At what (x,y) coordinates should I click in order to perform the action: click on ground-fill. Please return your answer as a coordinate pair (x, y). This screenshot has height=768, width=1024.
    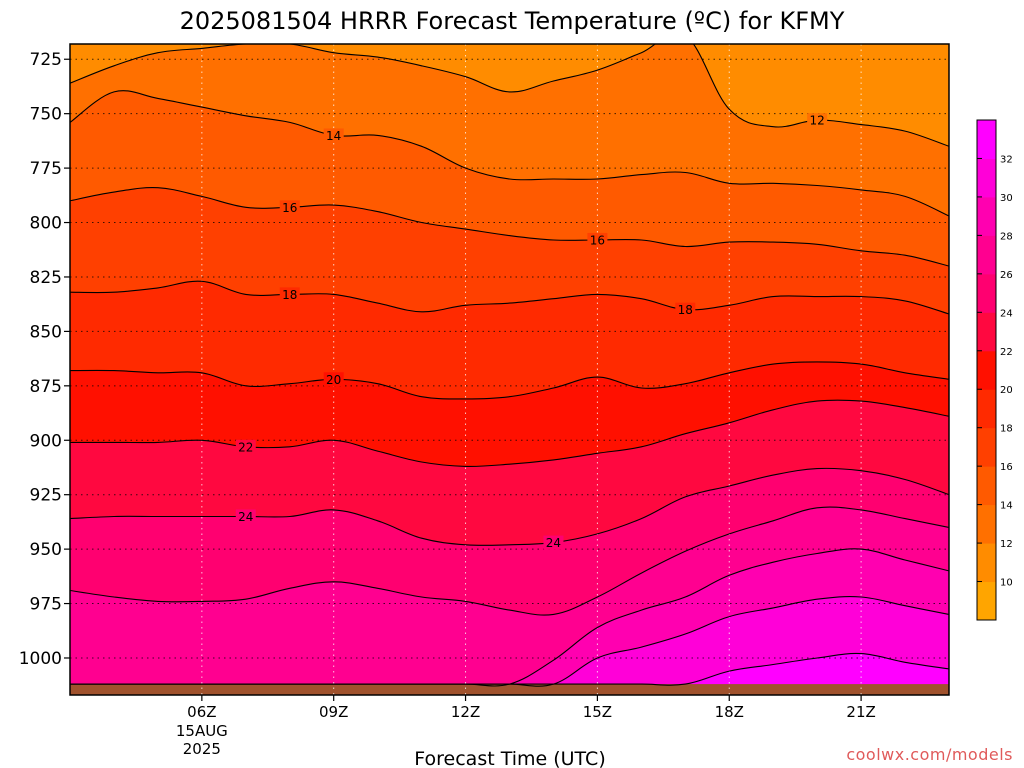
    Looking at the image, I should click on (509, 689).